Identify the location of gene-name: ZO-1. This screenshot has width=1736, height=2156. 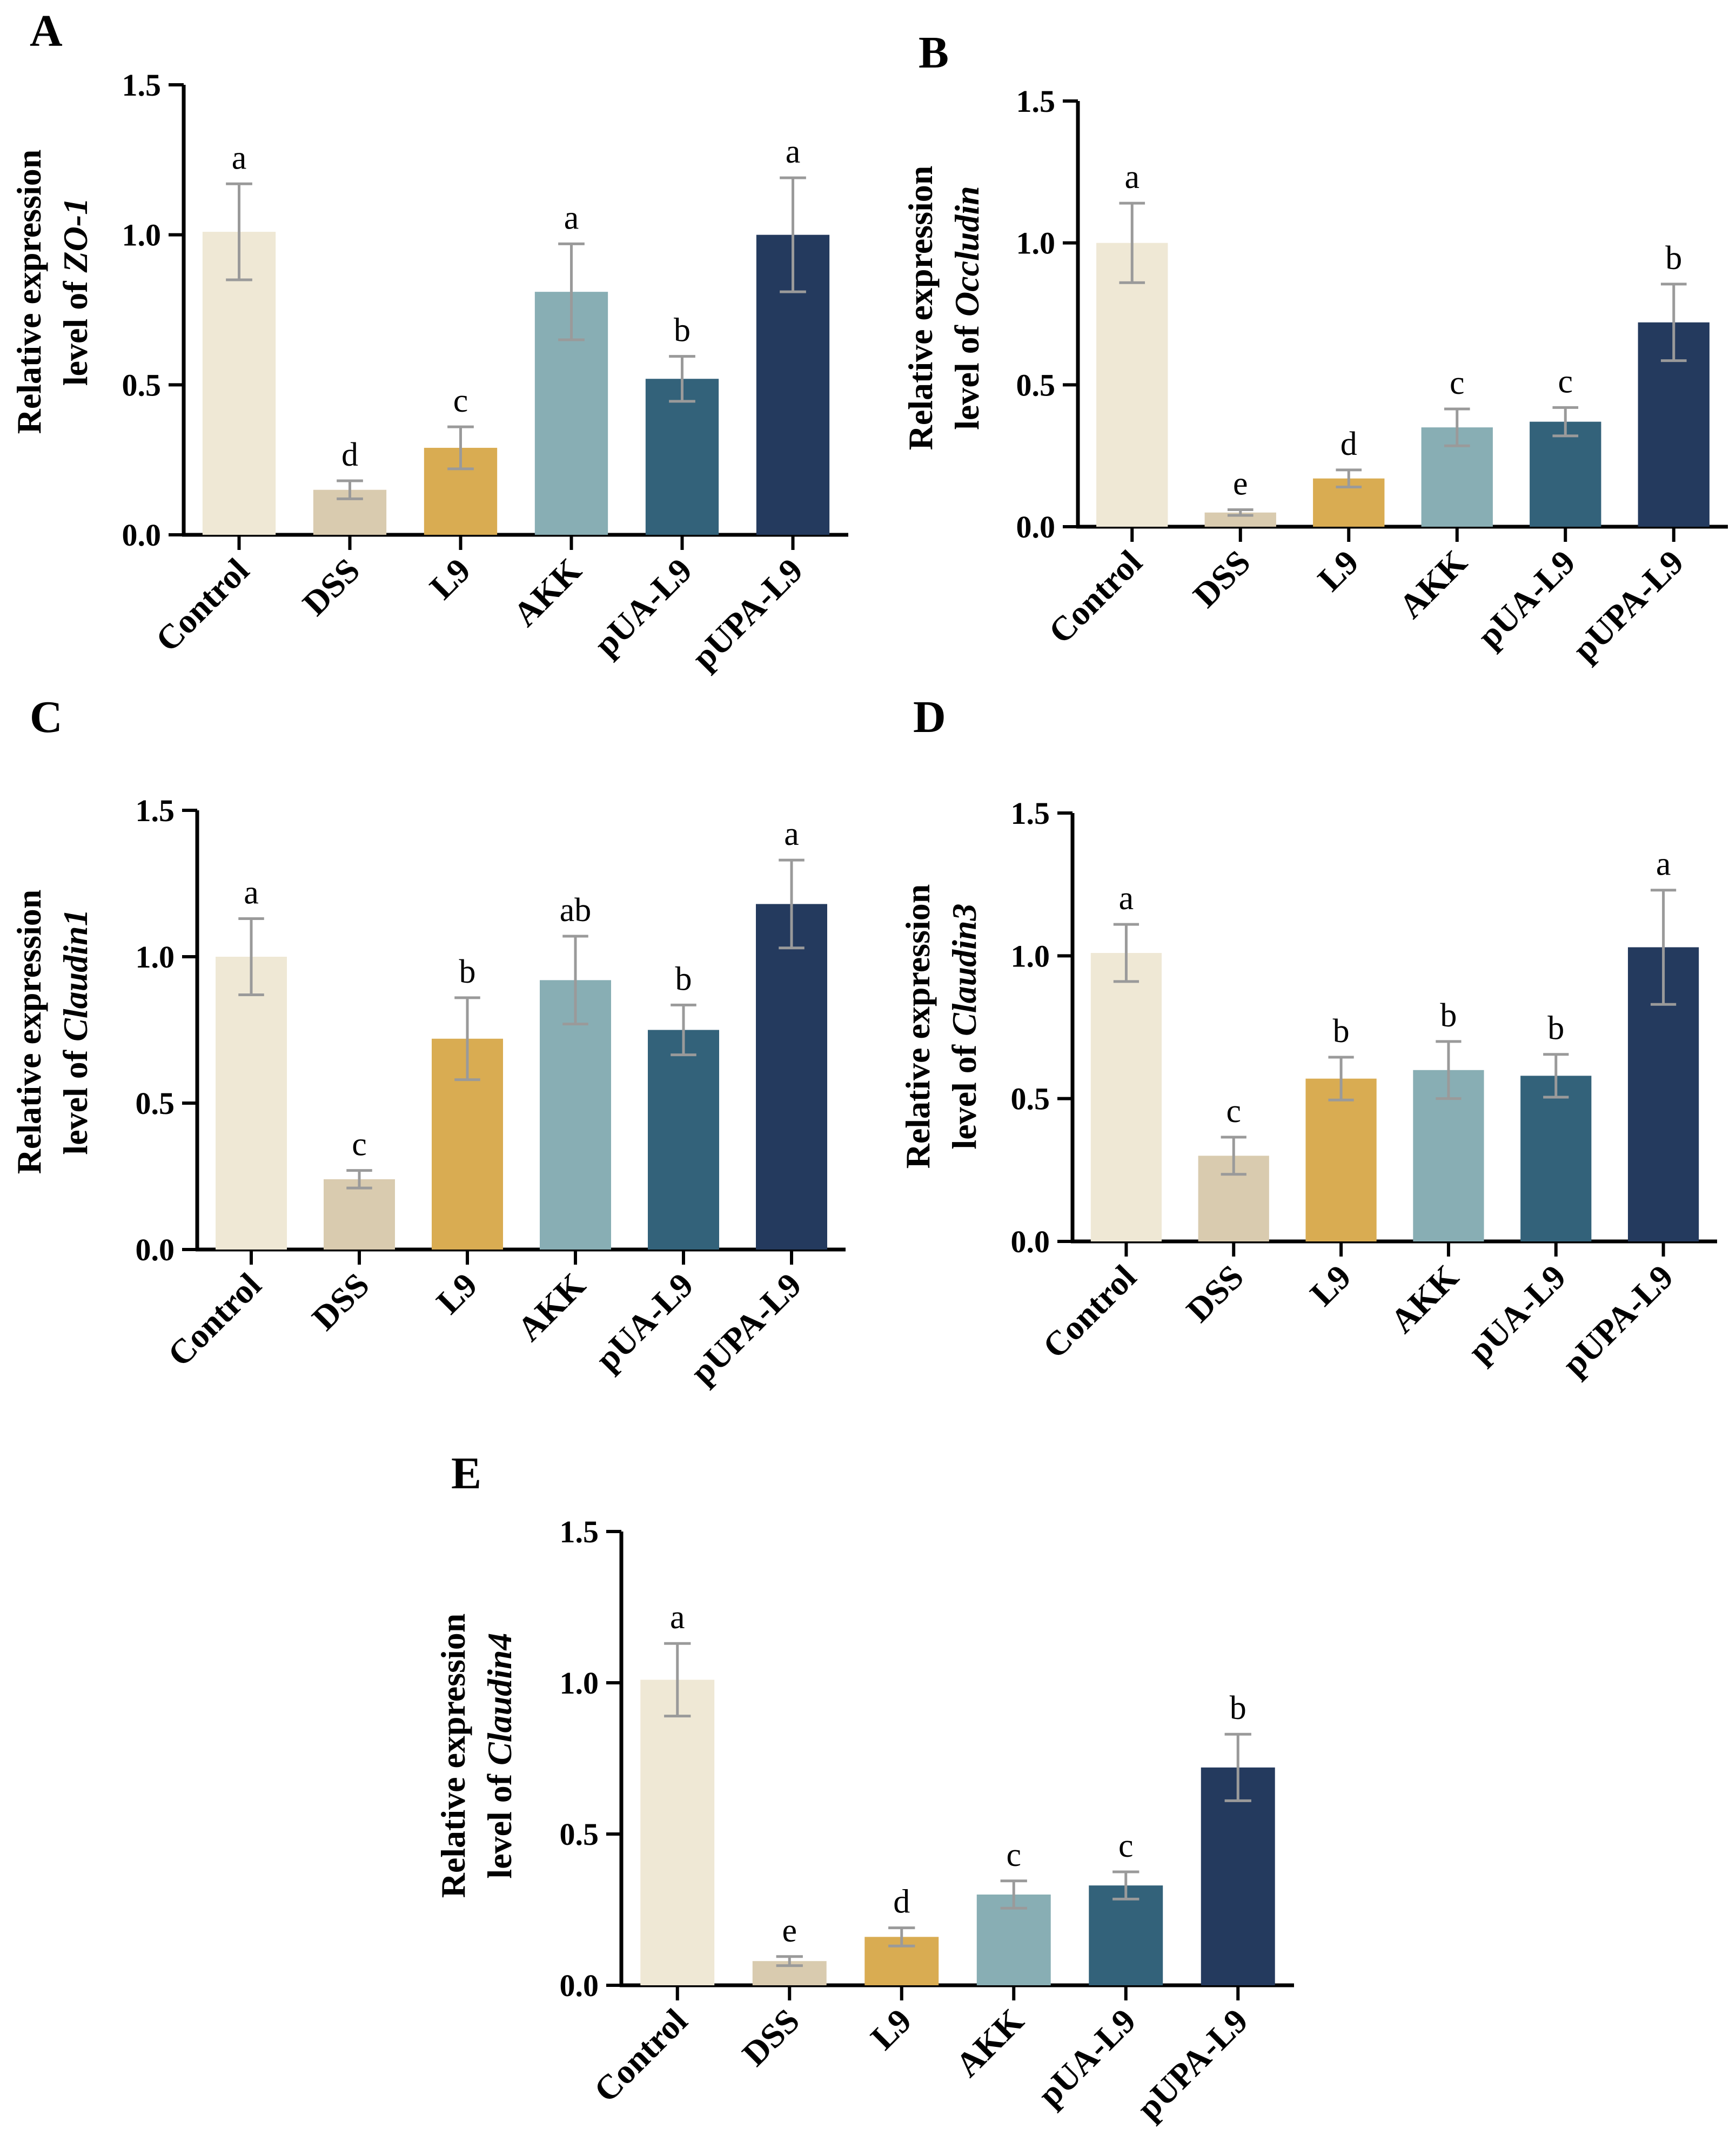
(76, 235).